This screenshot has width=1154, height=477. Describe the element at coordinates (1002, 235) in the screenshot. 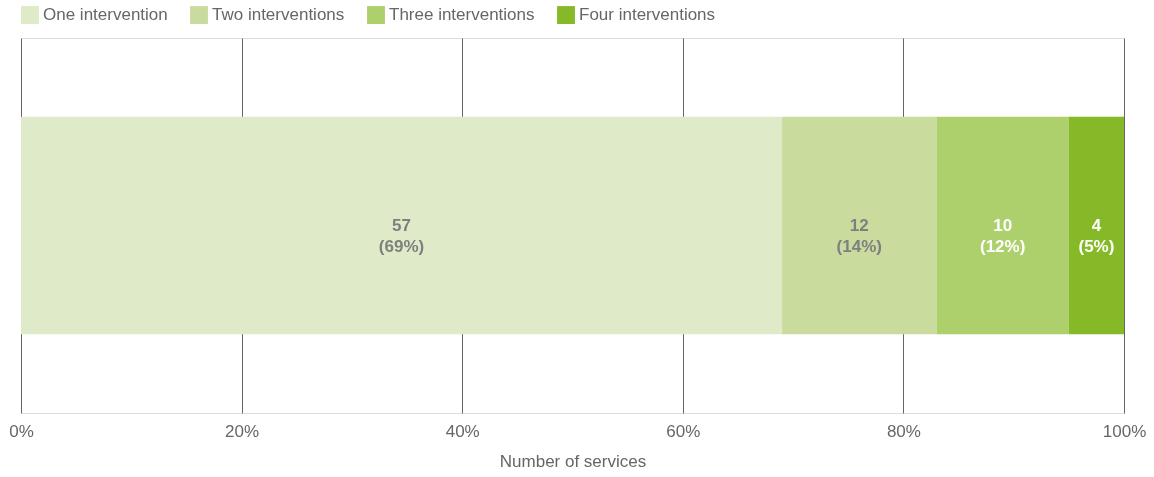

I see `data-label: 10 (12%)` at that location.